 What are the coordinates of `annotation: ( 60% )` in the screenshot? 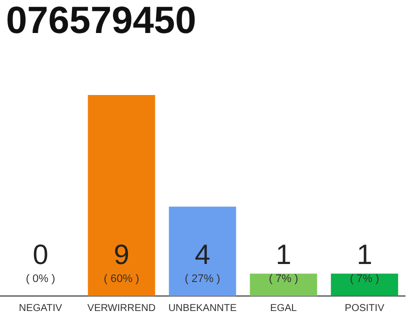 It's located at (122, 279).